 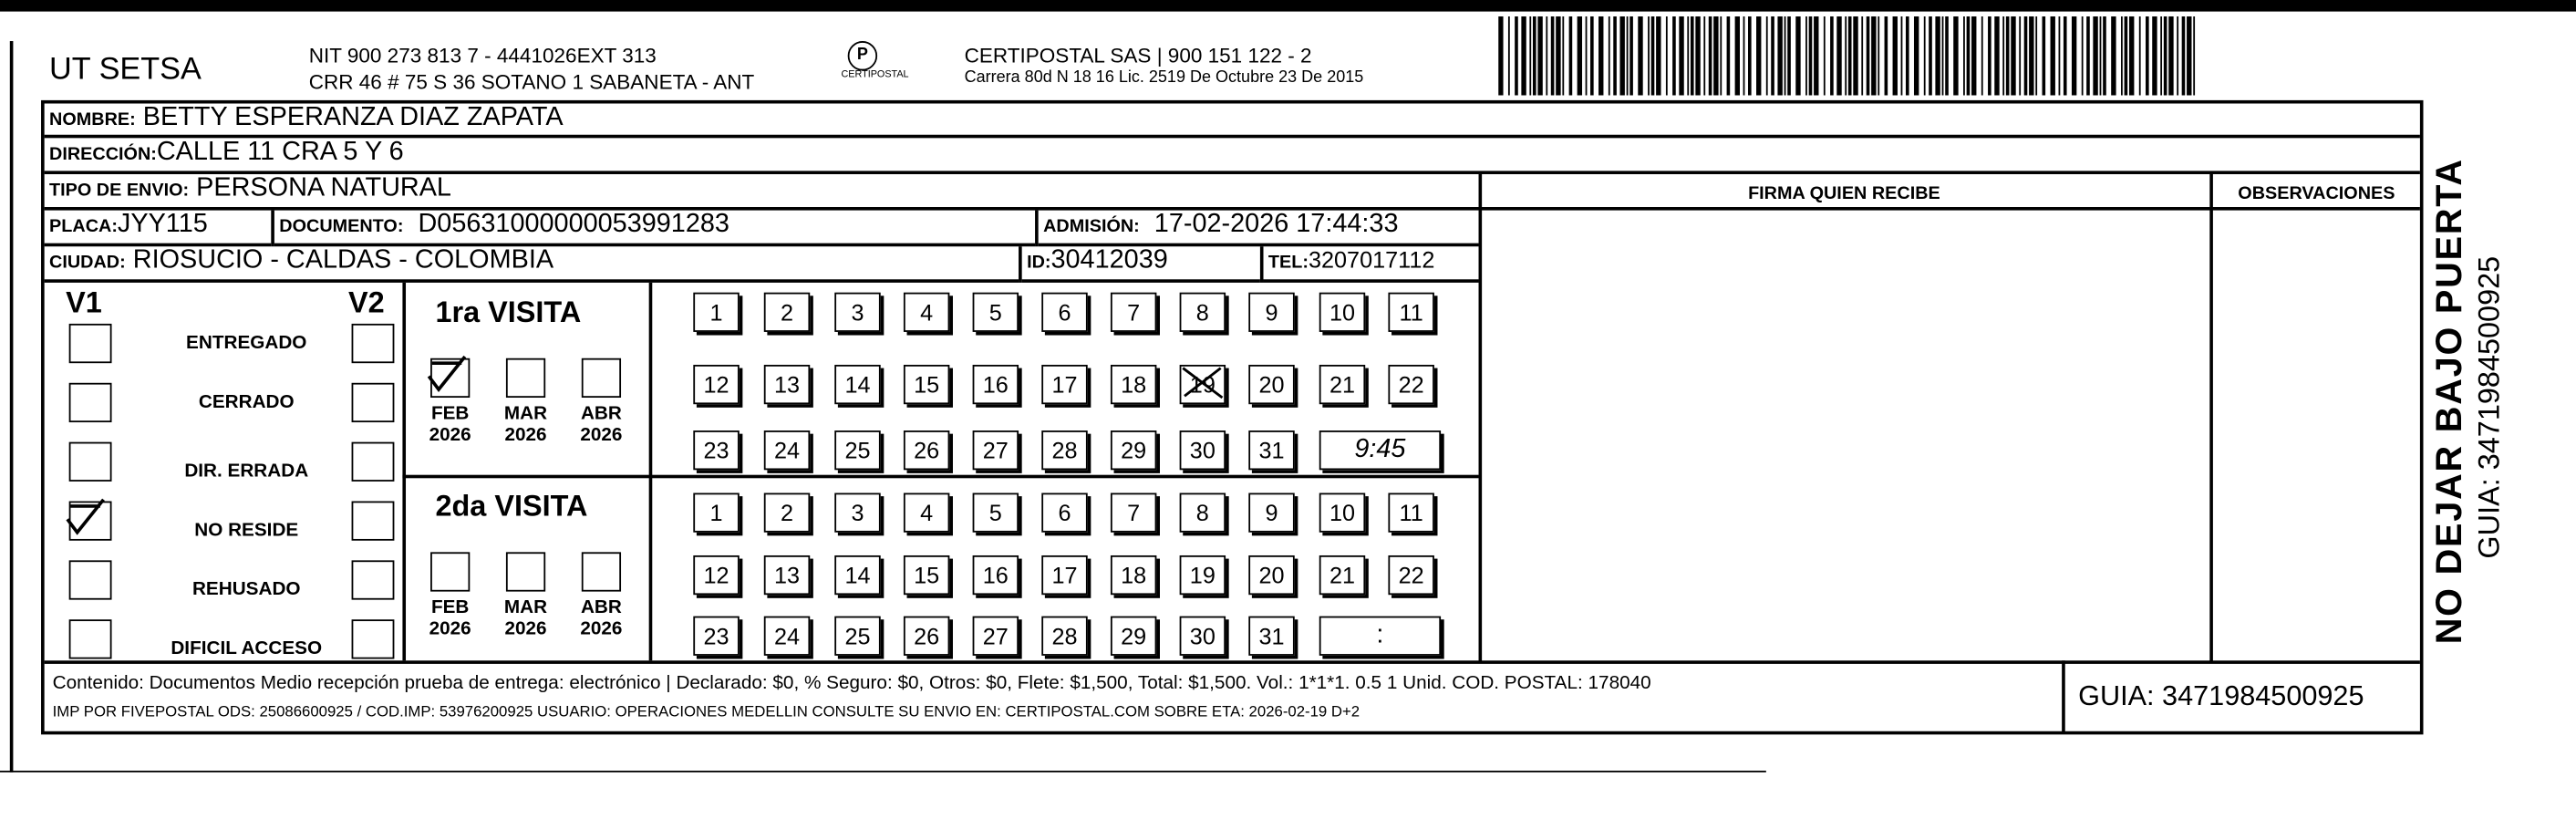 What do you see at coordinates (601, 618) in the screenshot?
I see `month-label: ABR 2026` at bounding box center [601, 618].